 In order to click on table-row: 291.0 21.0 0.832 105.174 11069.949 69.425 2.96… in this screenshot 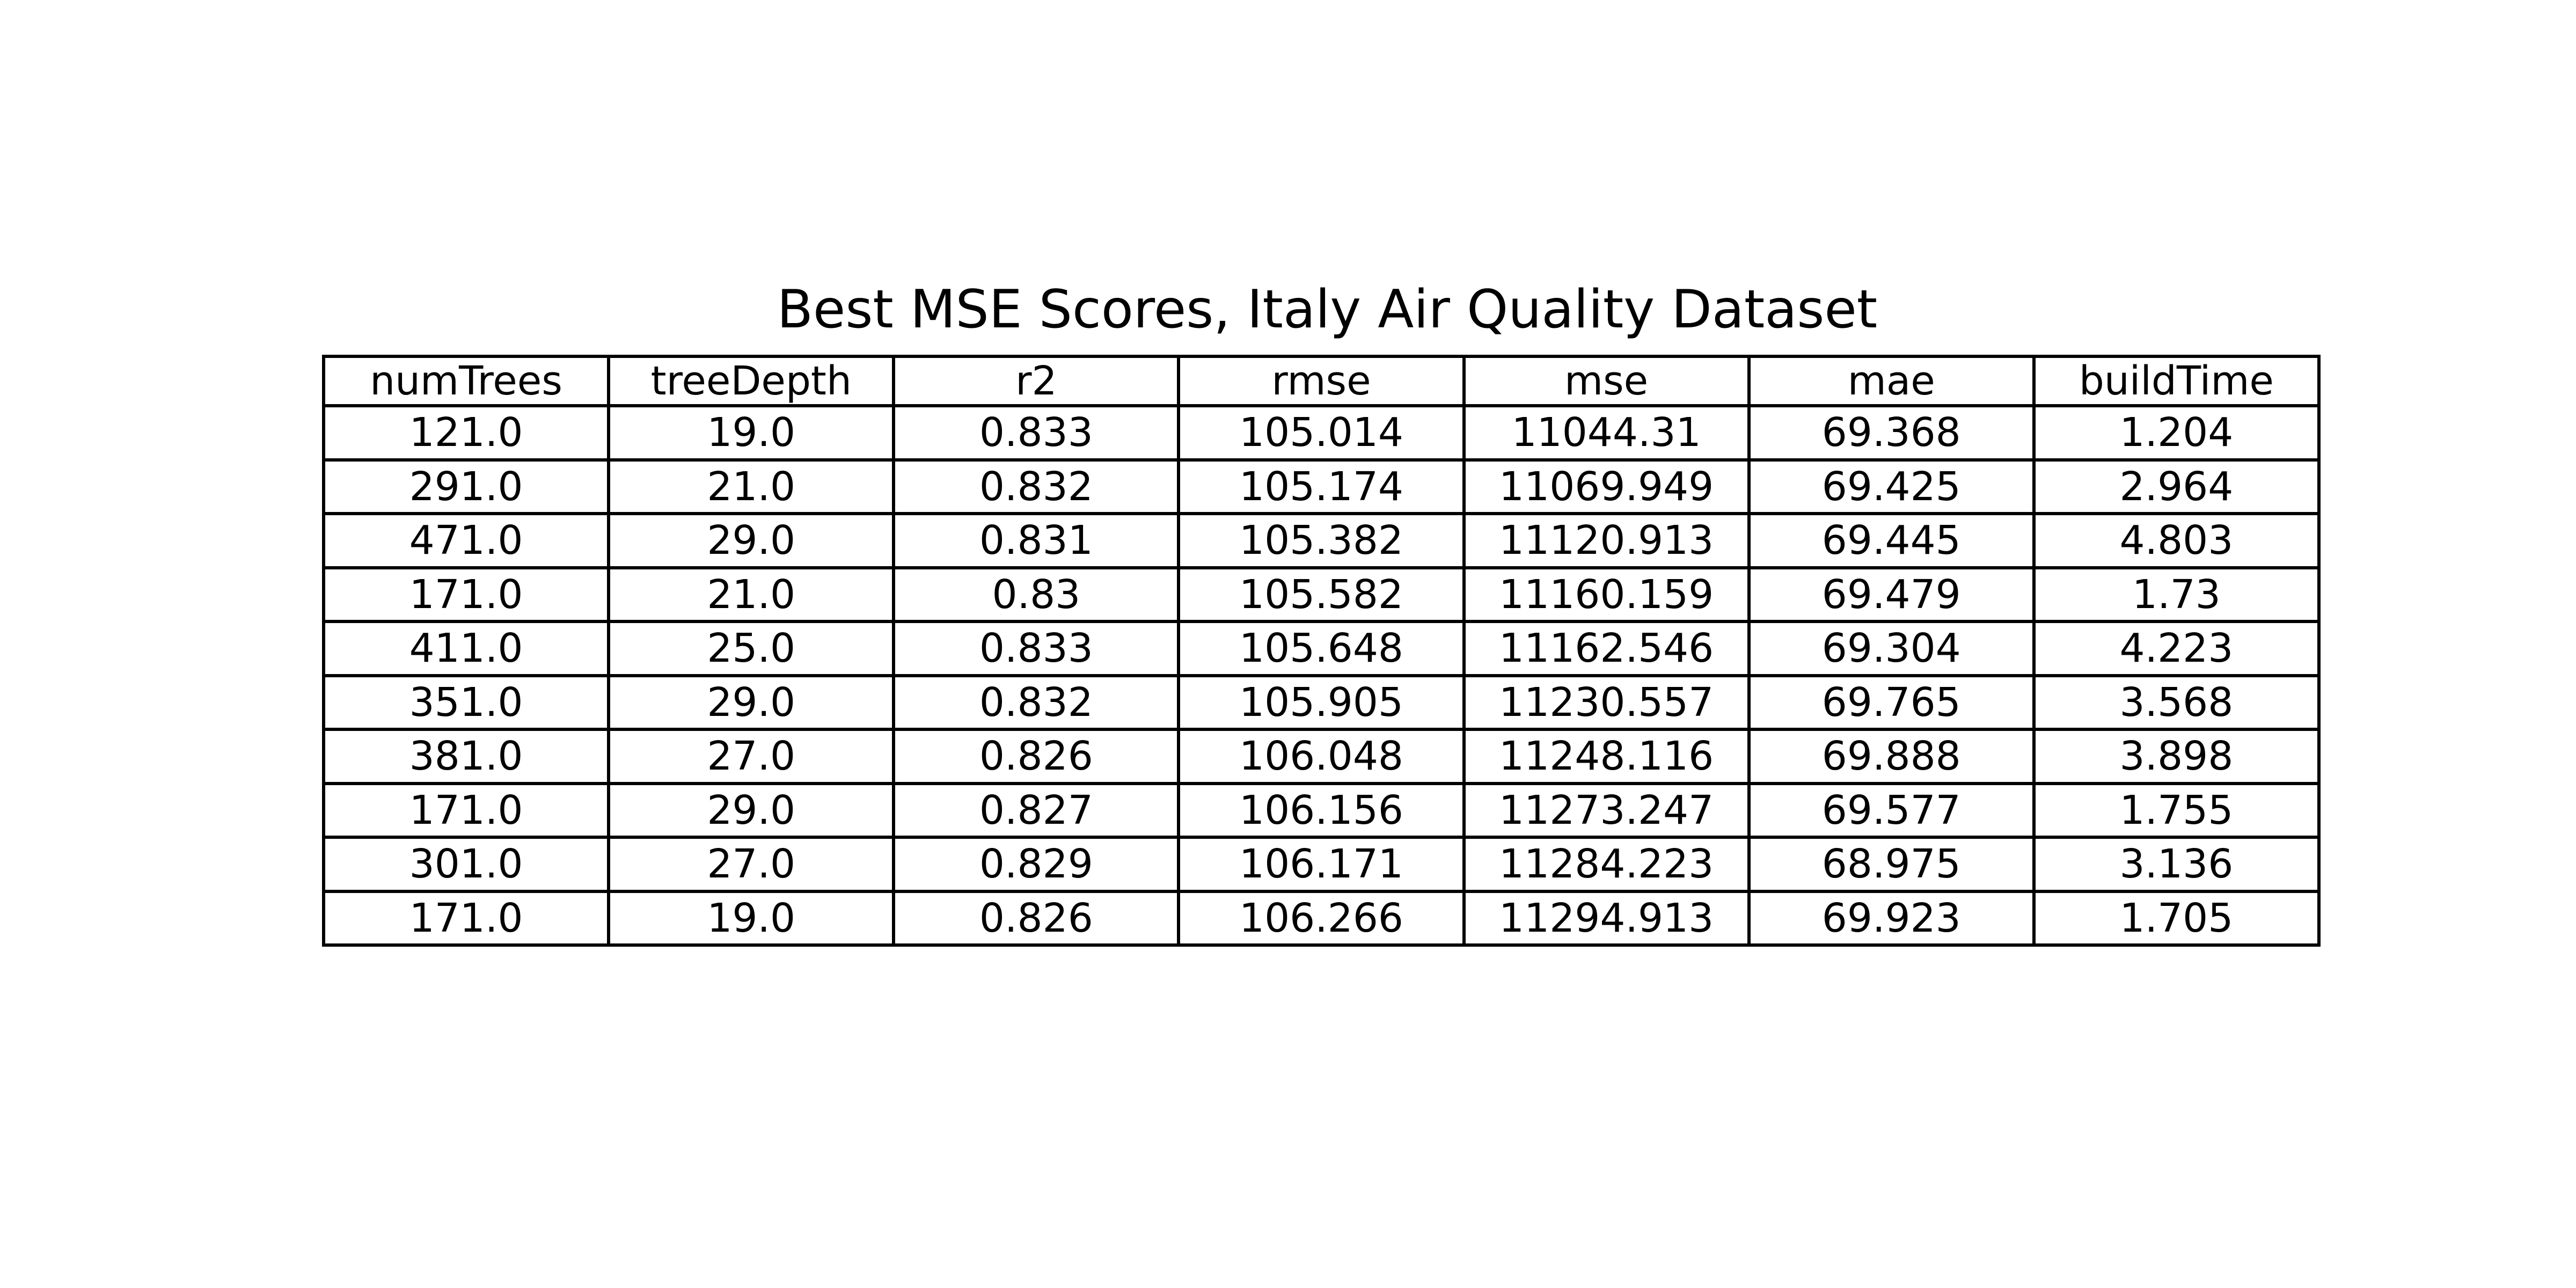, I will do `click(1321, 486)`.